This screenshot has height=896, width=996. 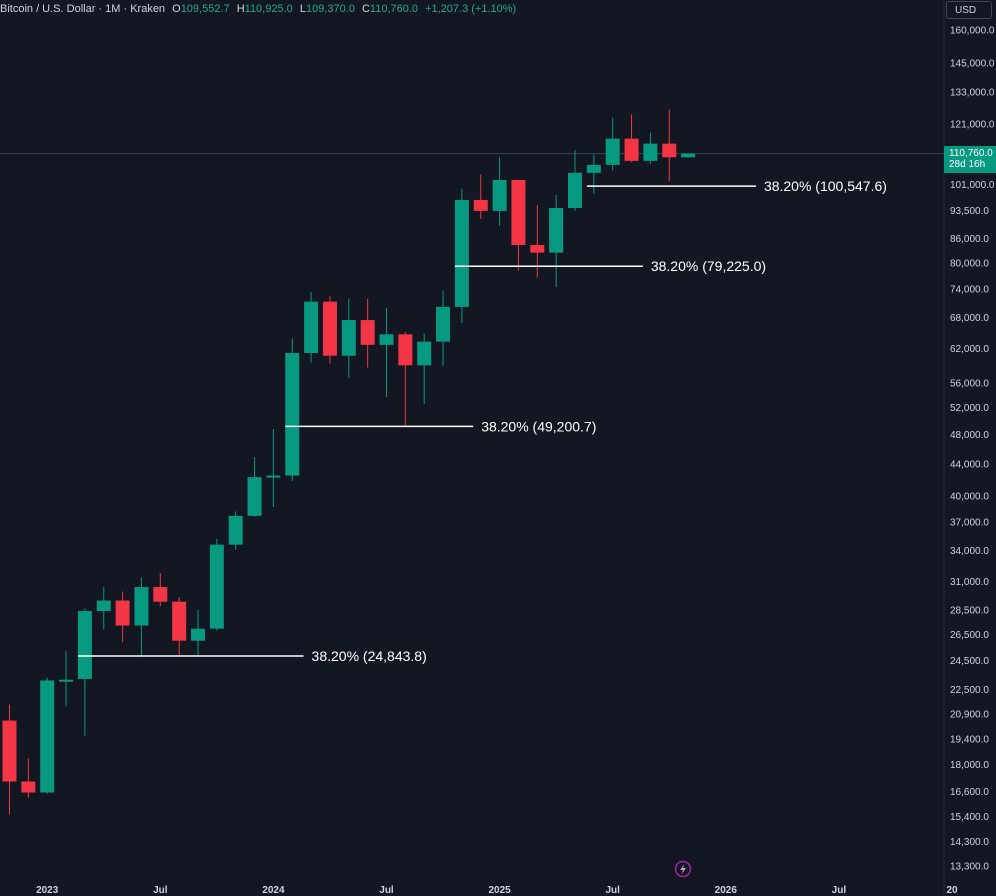 What do you see at coordinates (969, 635) in the screenshot?
I see `y-tick-label: 26,500.0` at bounding box center [969, 635].